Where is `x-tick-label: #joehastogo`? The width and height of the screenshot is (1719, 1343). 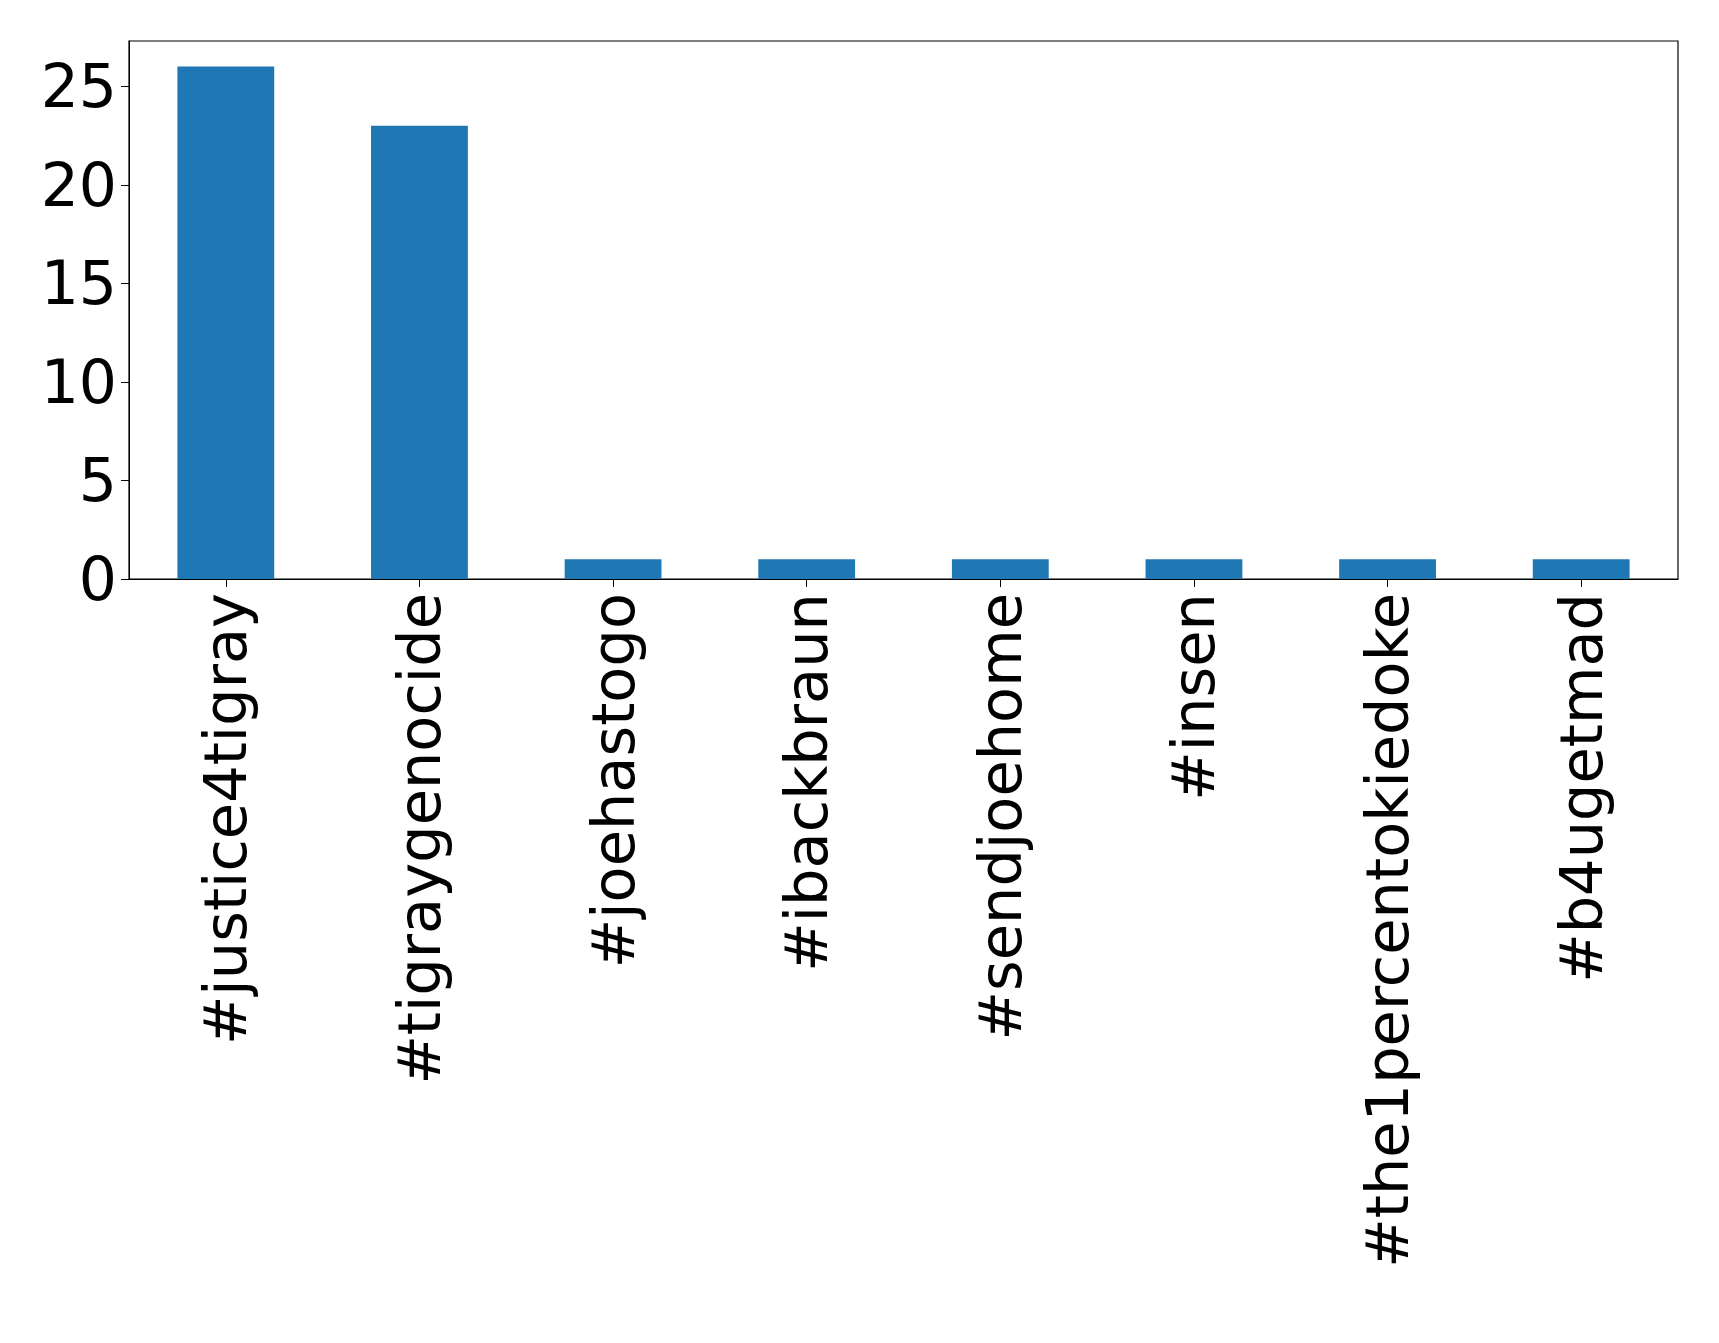
x-tick-label: #joehastogo is located at coordinates (613, 781).